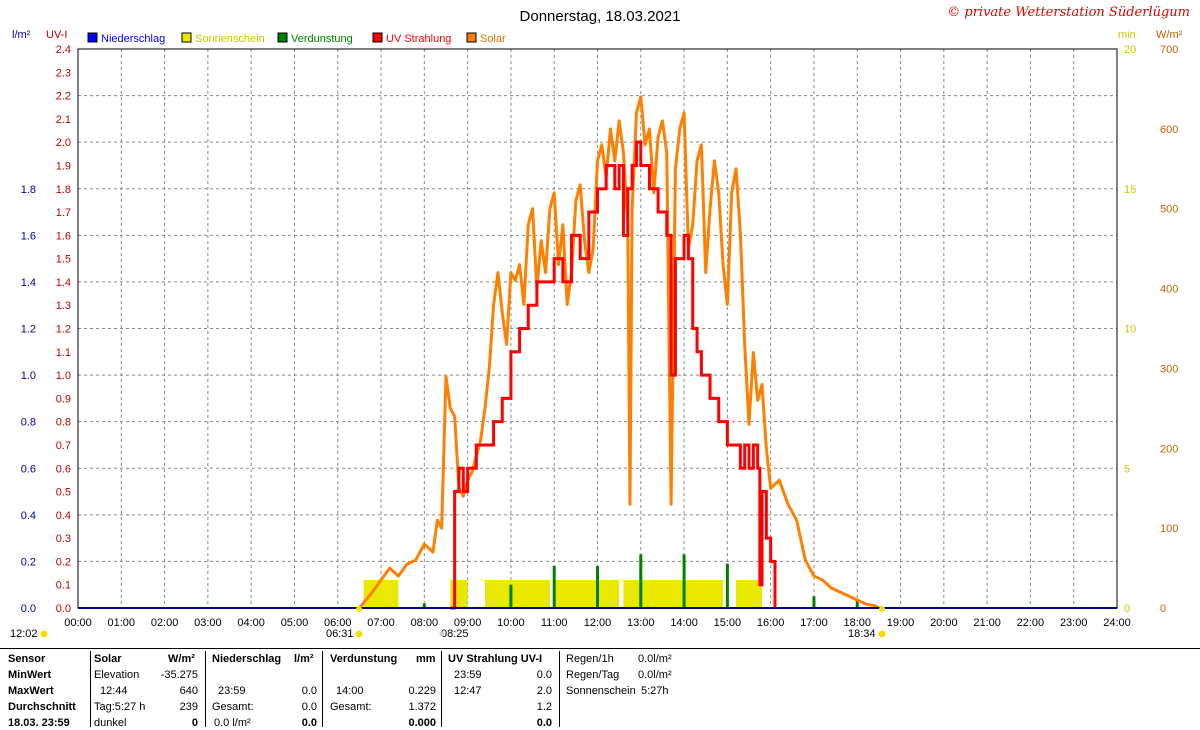  Describe the element at coordinates (63, 143) in the screenshot. I see `uv-tick-label: 2.0` at that location.